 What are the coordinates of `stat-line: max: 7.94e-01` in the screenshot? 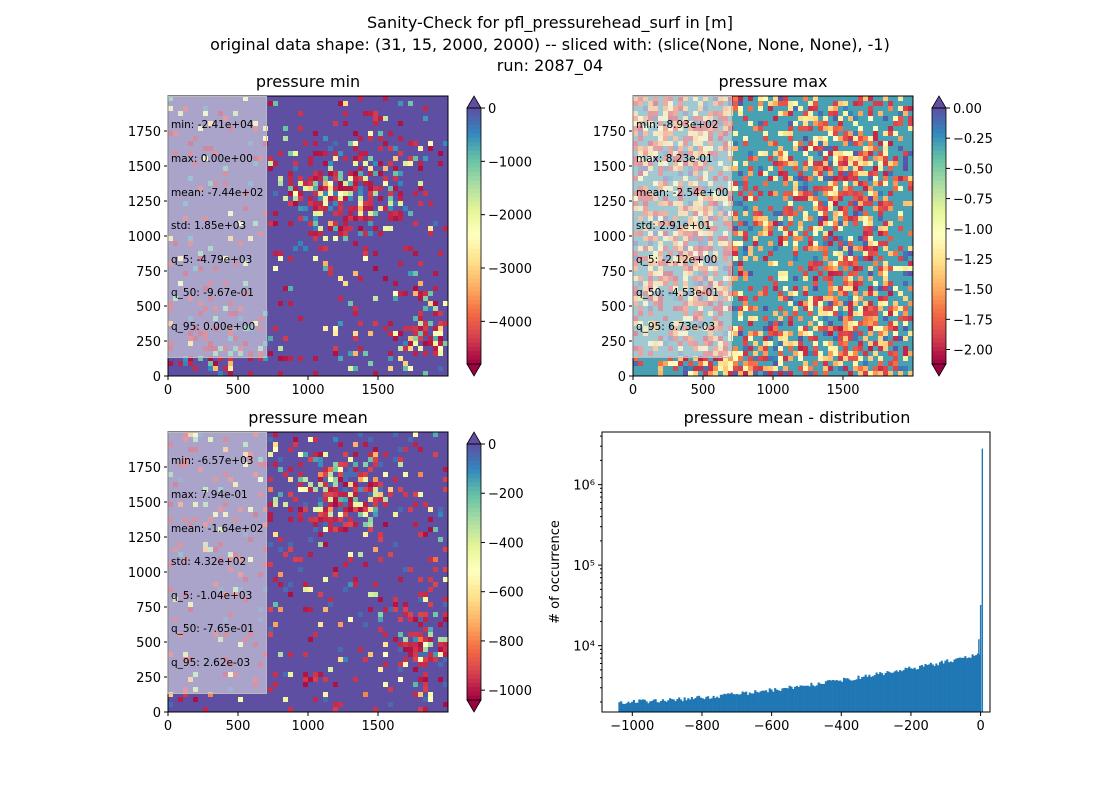 It's located at (209, 495).